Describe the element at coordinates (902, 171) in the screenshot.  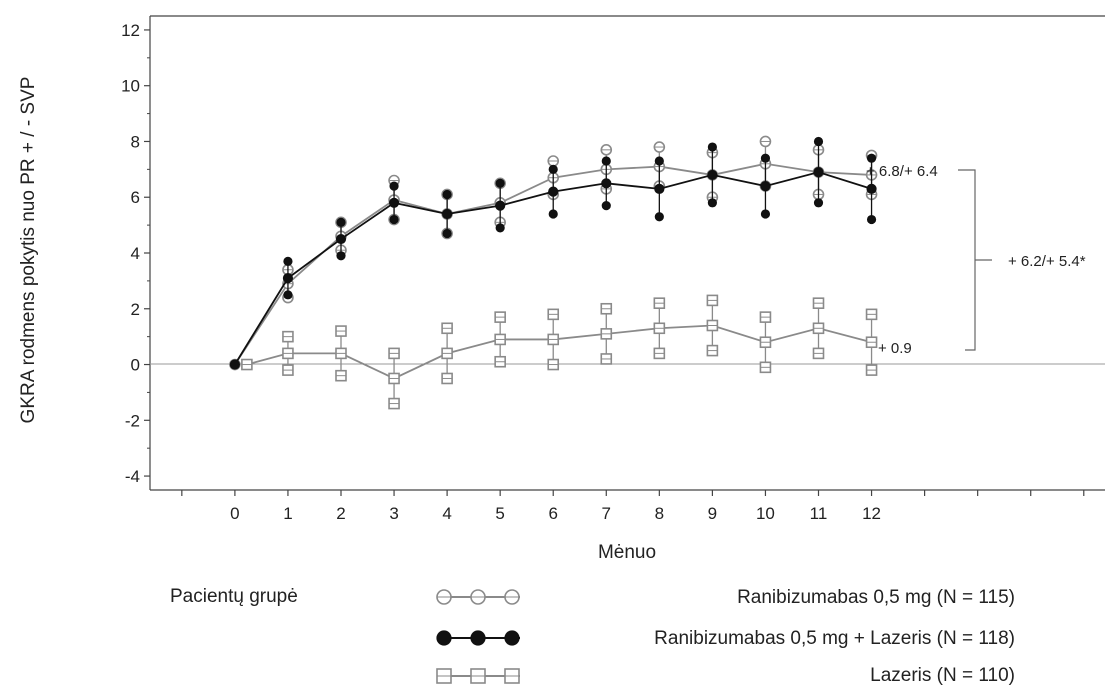
I see `annotation-upper: + 6.8/+ 6.4` at that location.